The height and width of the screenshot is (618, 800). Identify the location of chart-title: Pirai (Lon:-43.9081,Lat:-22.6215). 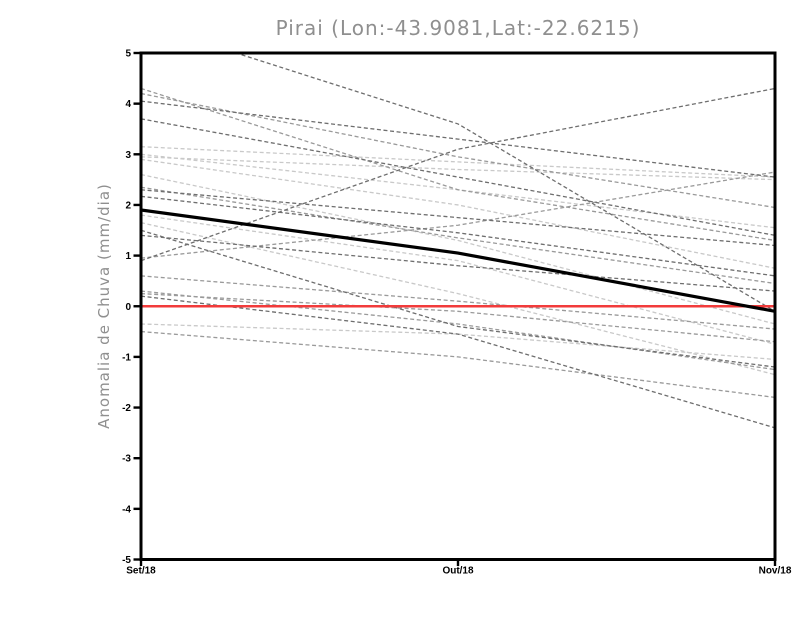
(458, 28).